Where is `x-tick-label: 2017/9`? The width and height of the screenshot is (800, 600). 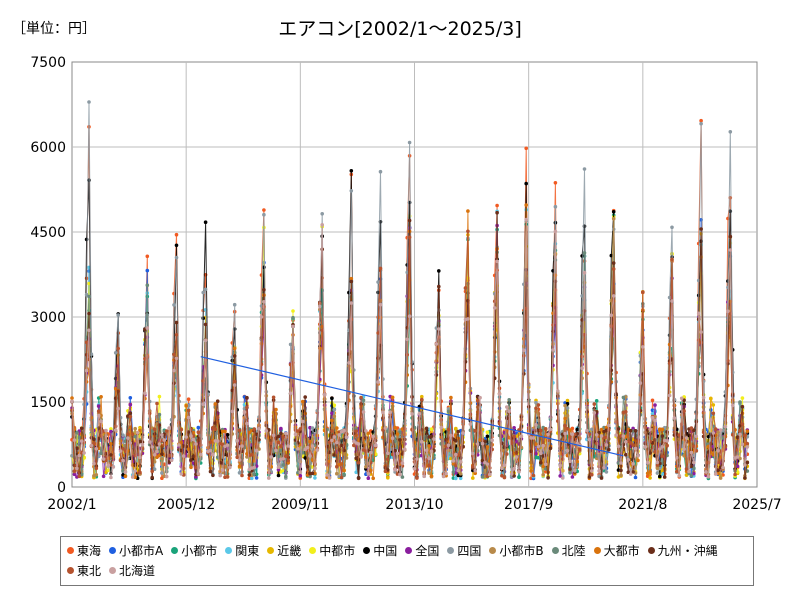 x-tick-label: 2017/9 is located at coordinates (528, 505).